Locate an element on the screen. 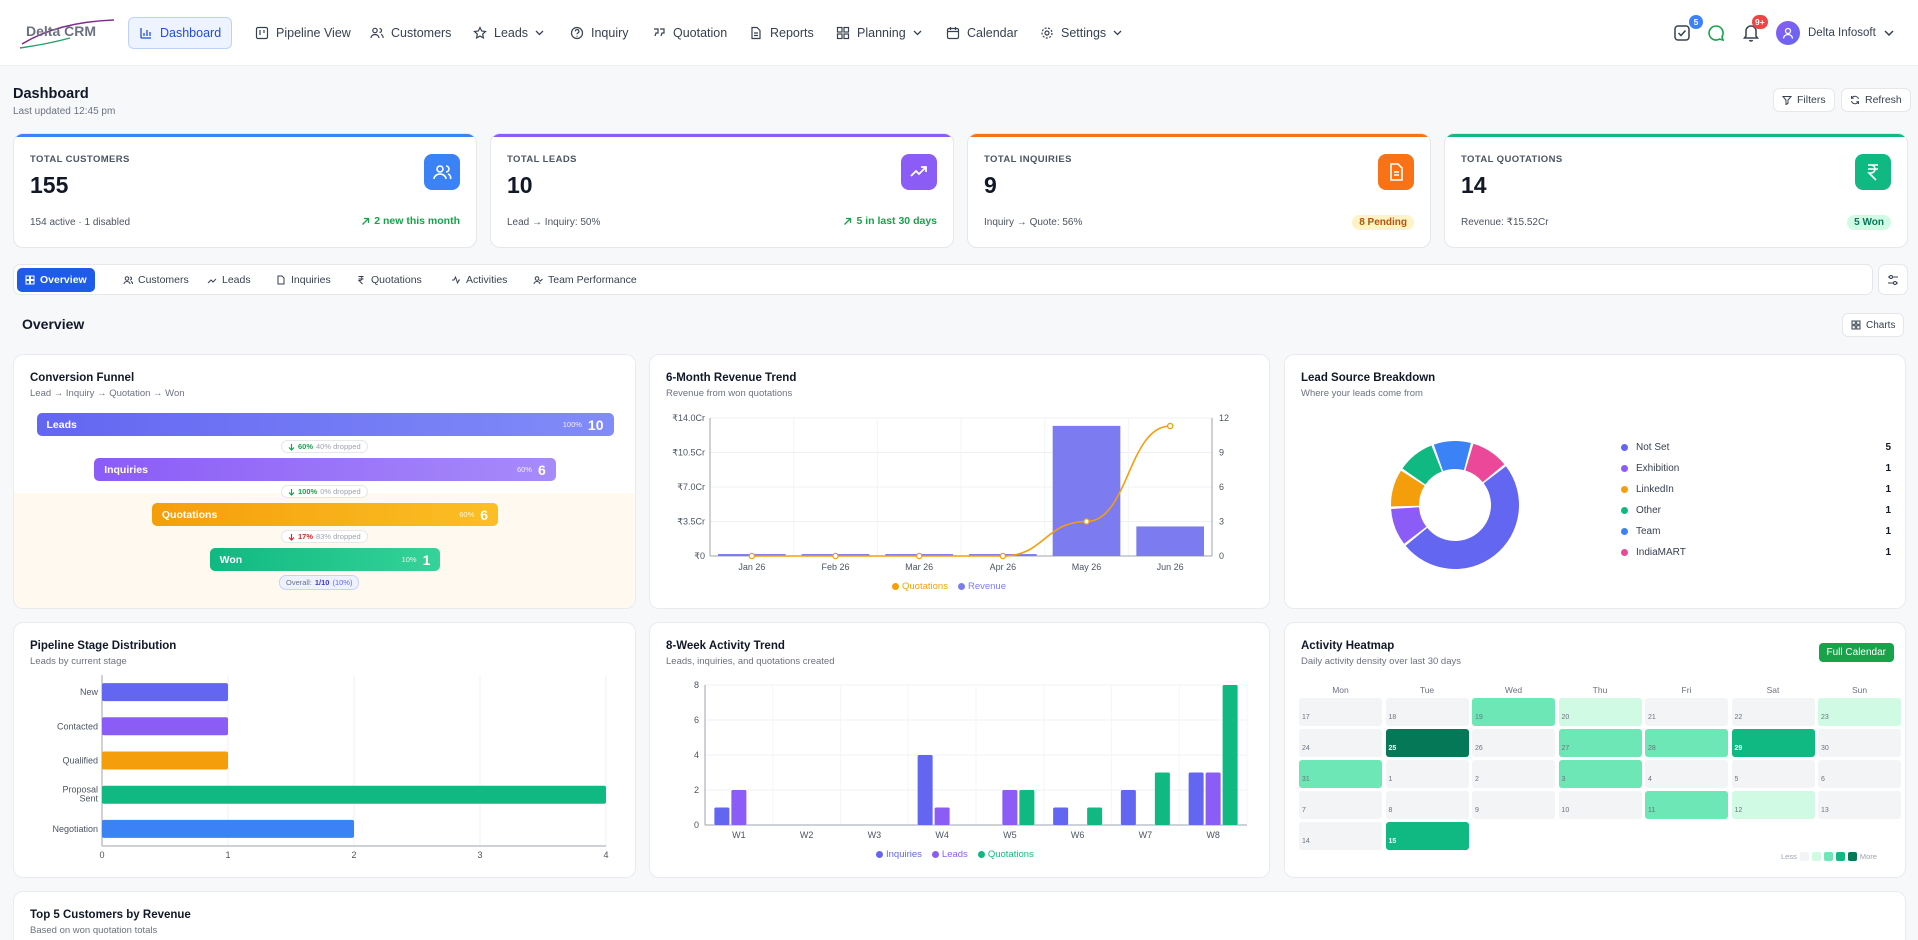 The image size is (1918, 940). funnel-stage-leads: Leads 100% 10 is located at coordinates (325, 424).